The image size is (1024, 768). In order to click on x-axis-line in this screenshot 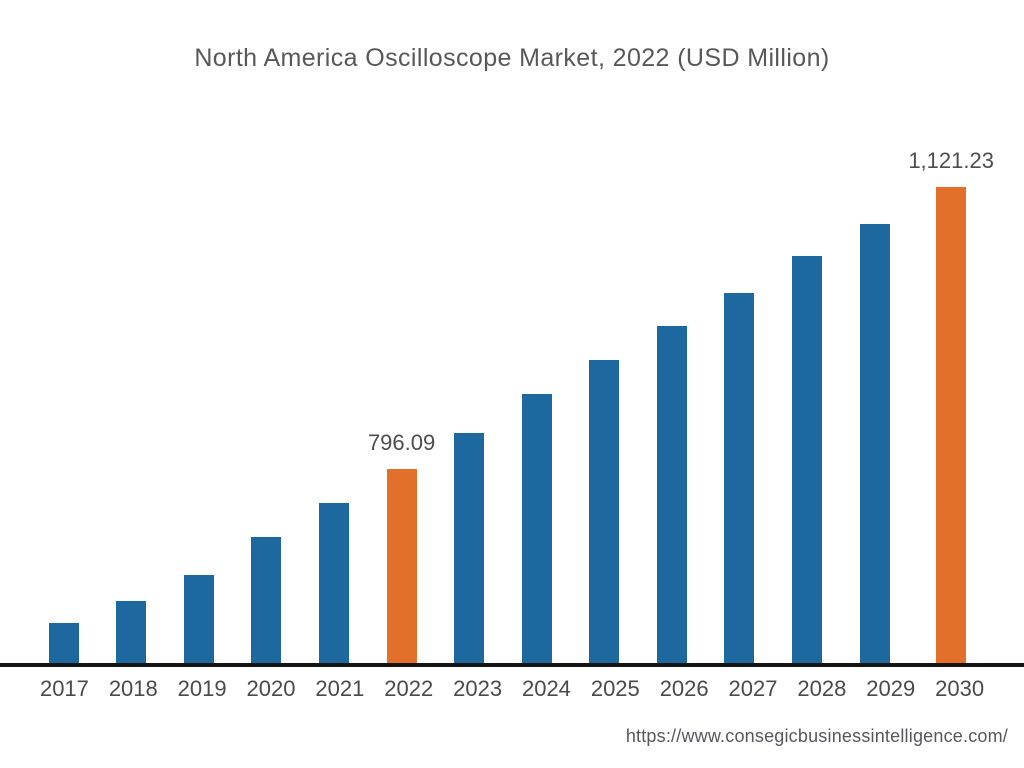, I will do `click(512, 665)`.